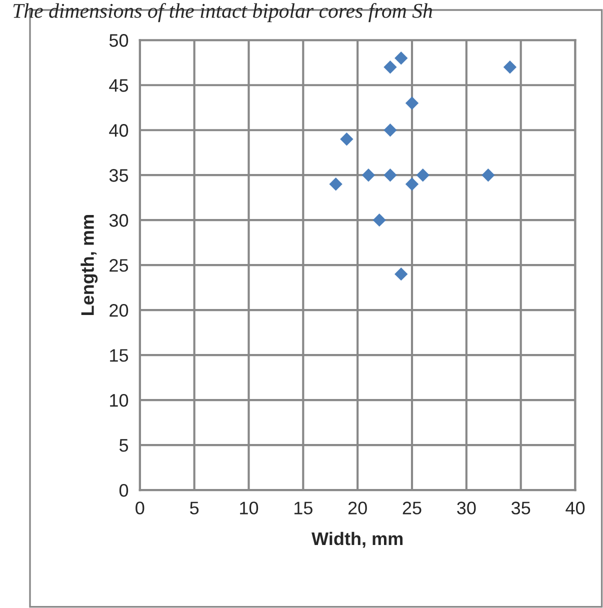 The image size is (603, 608). Describe the element at coordinates (123, 445) in the screenshot. I see `y-tick-label: 5` at that location.